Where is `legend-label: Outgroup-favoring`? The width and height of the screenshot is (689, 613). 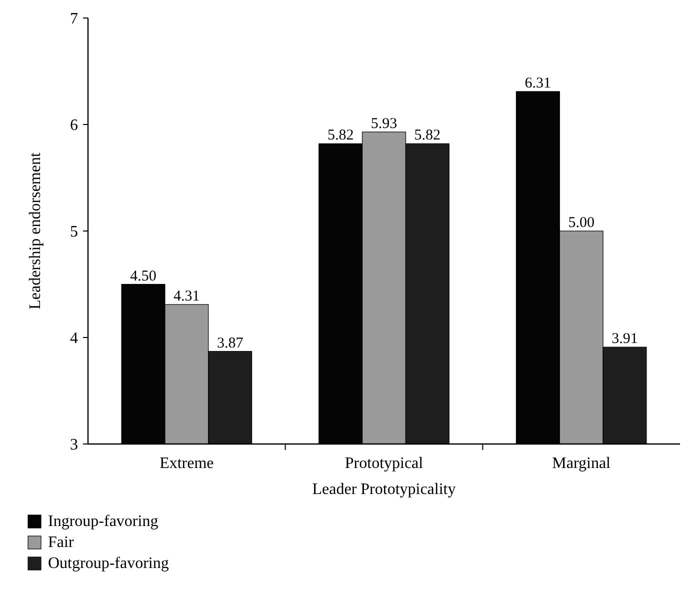 legend-label: Outgroup-favoring is located at coordinates (108, 563).